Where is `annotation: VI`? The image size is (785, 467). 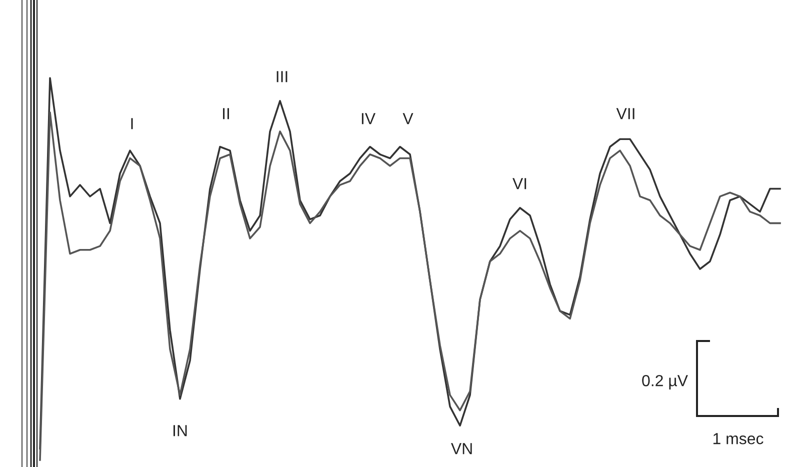 annotation: VI is located at coordinates (519, 184).